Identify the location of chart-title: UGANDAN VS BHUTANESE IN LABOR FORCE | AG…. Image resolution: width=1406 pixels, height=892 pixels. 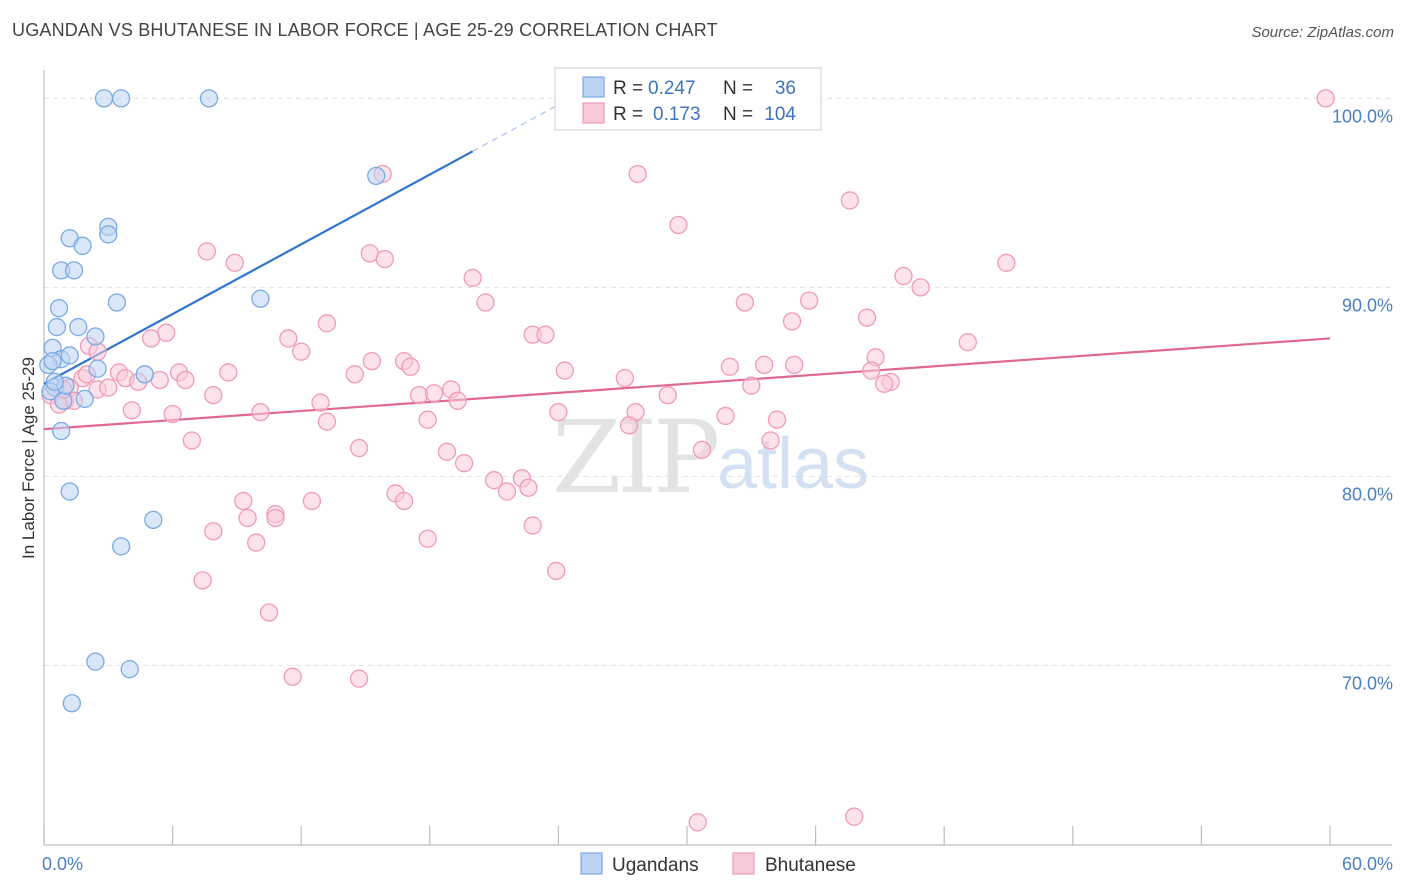
(365, 30).